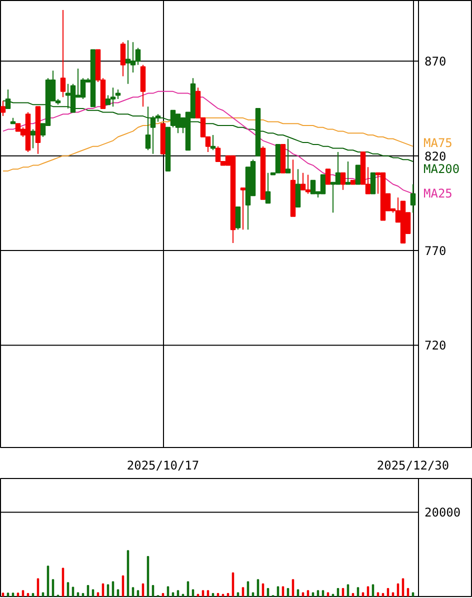  Describe the element at coordinates (442, 169) in the screenshot. I see `series-label: MA200` at that location.